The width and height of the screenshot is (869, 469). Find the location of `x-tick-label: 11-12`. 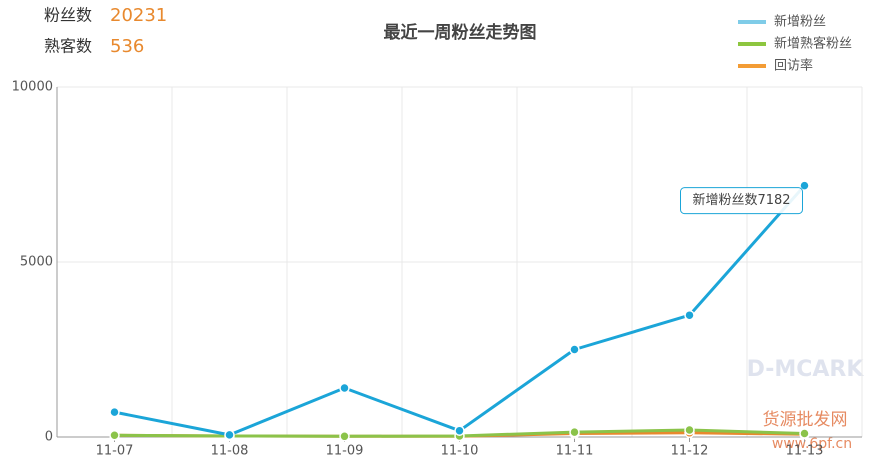

x-tick-label: 11-12 is located at coordinates (690, 451).